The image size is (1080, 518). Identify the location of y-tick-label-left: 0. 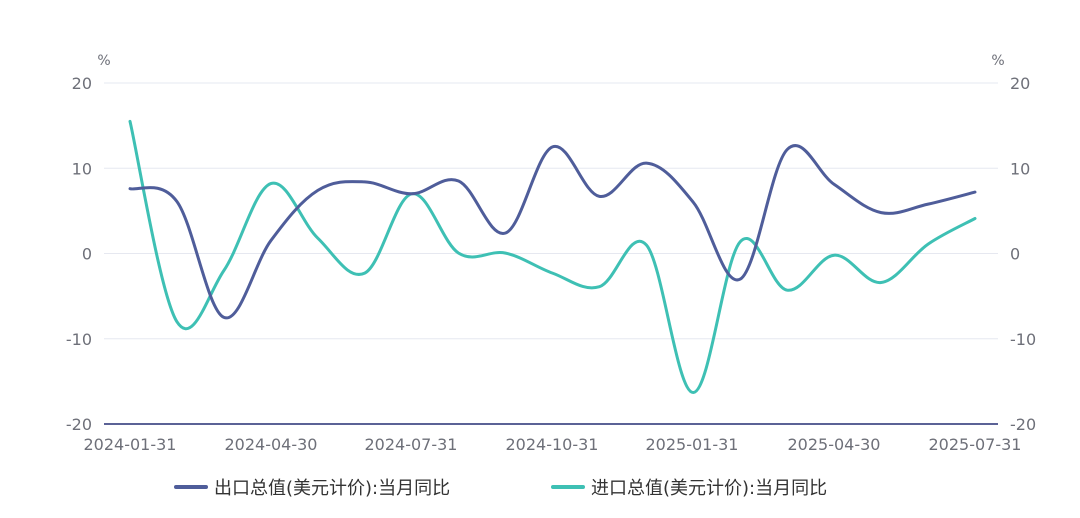
(87, 254).